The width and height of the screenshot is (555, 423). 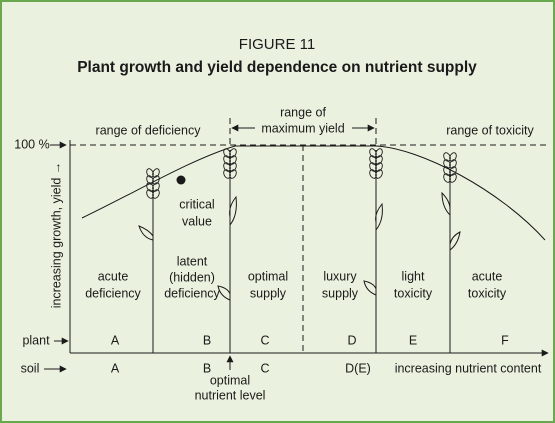 What do you see at coordinates (181, 180) in the screenshot?
I see `critical-point` at bounding box center [181, 180].